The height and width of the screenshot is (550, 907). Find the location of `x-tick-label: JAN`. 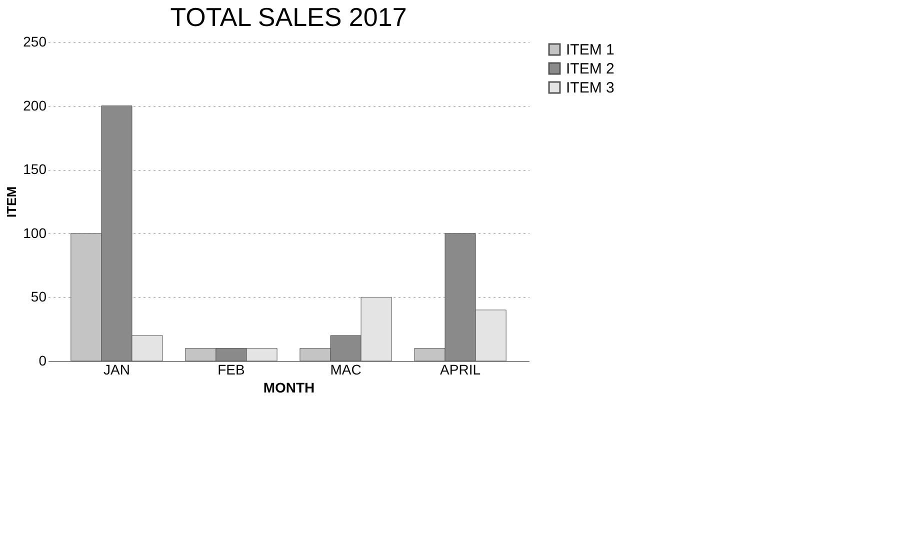

x-tick-label: JAN is located at coordinates (116, 370).